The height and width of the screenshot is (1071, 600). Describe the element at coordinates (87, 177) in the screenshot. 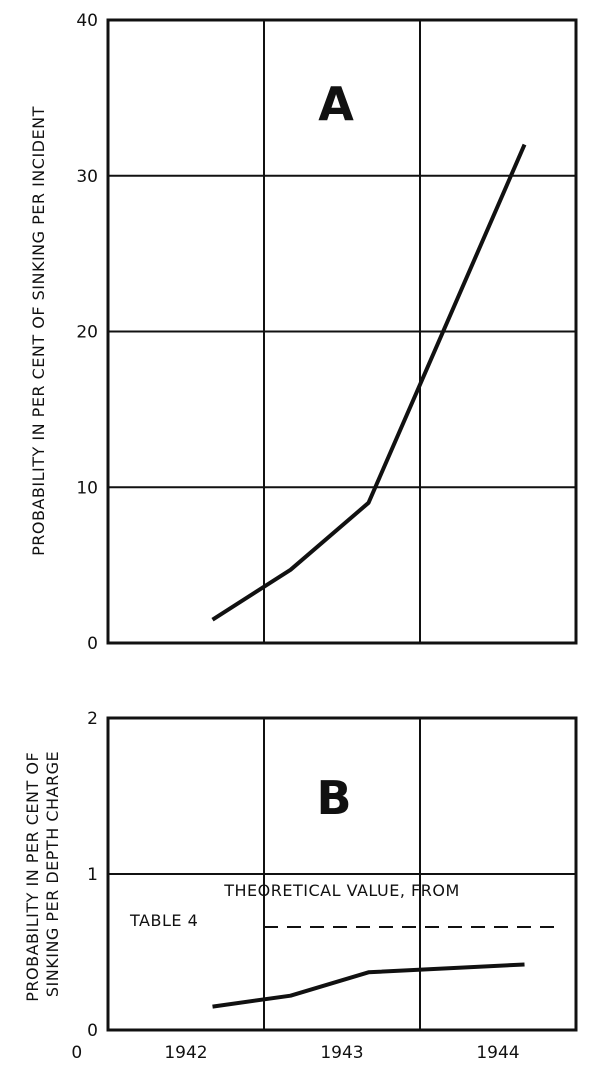

I see `panel-a-y-tick-label: 30` at that location.